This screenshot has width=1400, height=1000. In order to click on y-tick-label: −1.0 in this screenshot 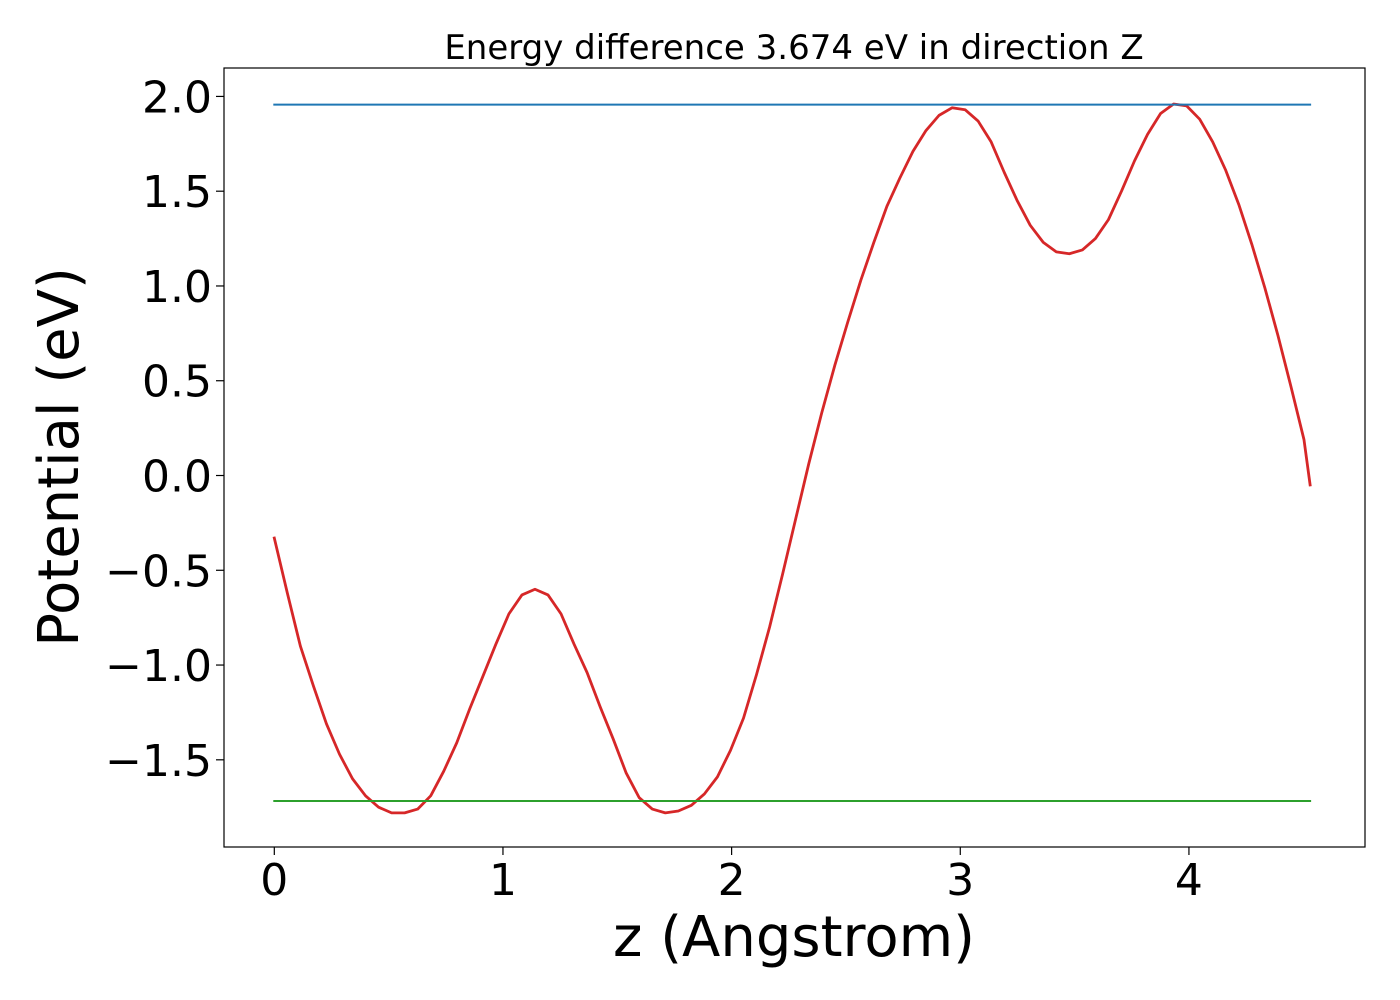, I will do `click(158, 666)`.